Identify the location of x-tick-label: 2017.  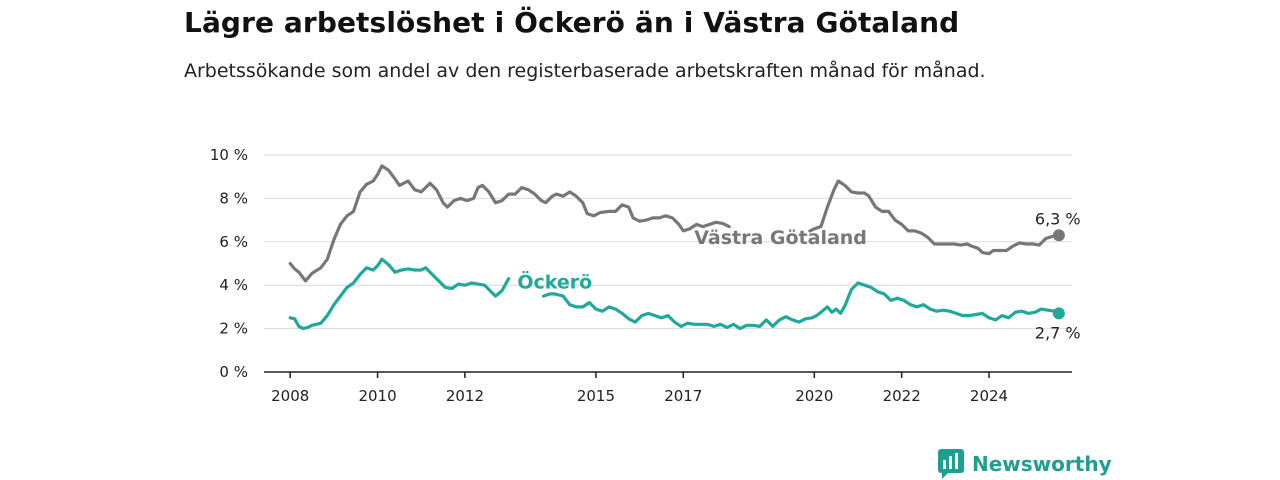
(683, 396).